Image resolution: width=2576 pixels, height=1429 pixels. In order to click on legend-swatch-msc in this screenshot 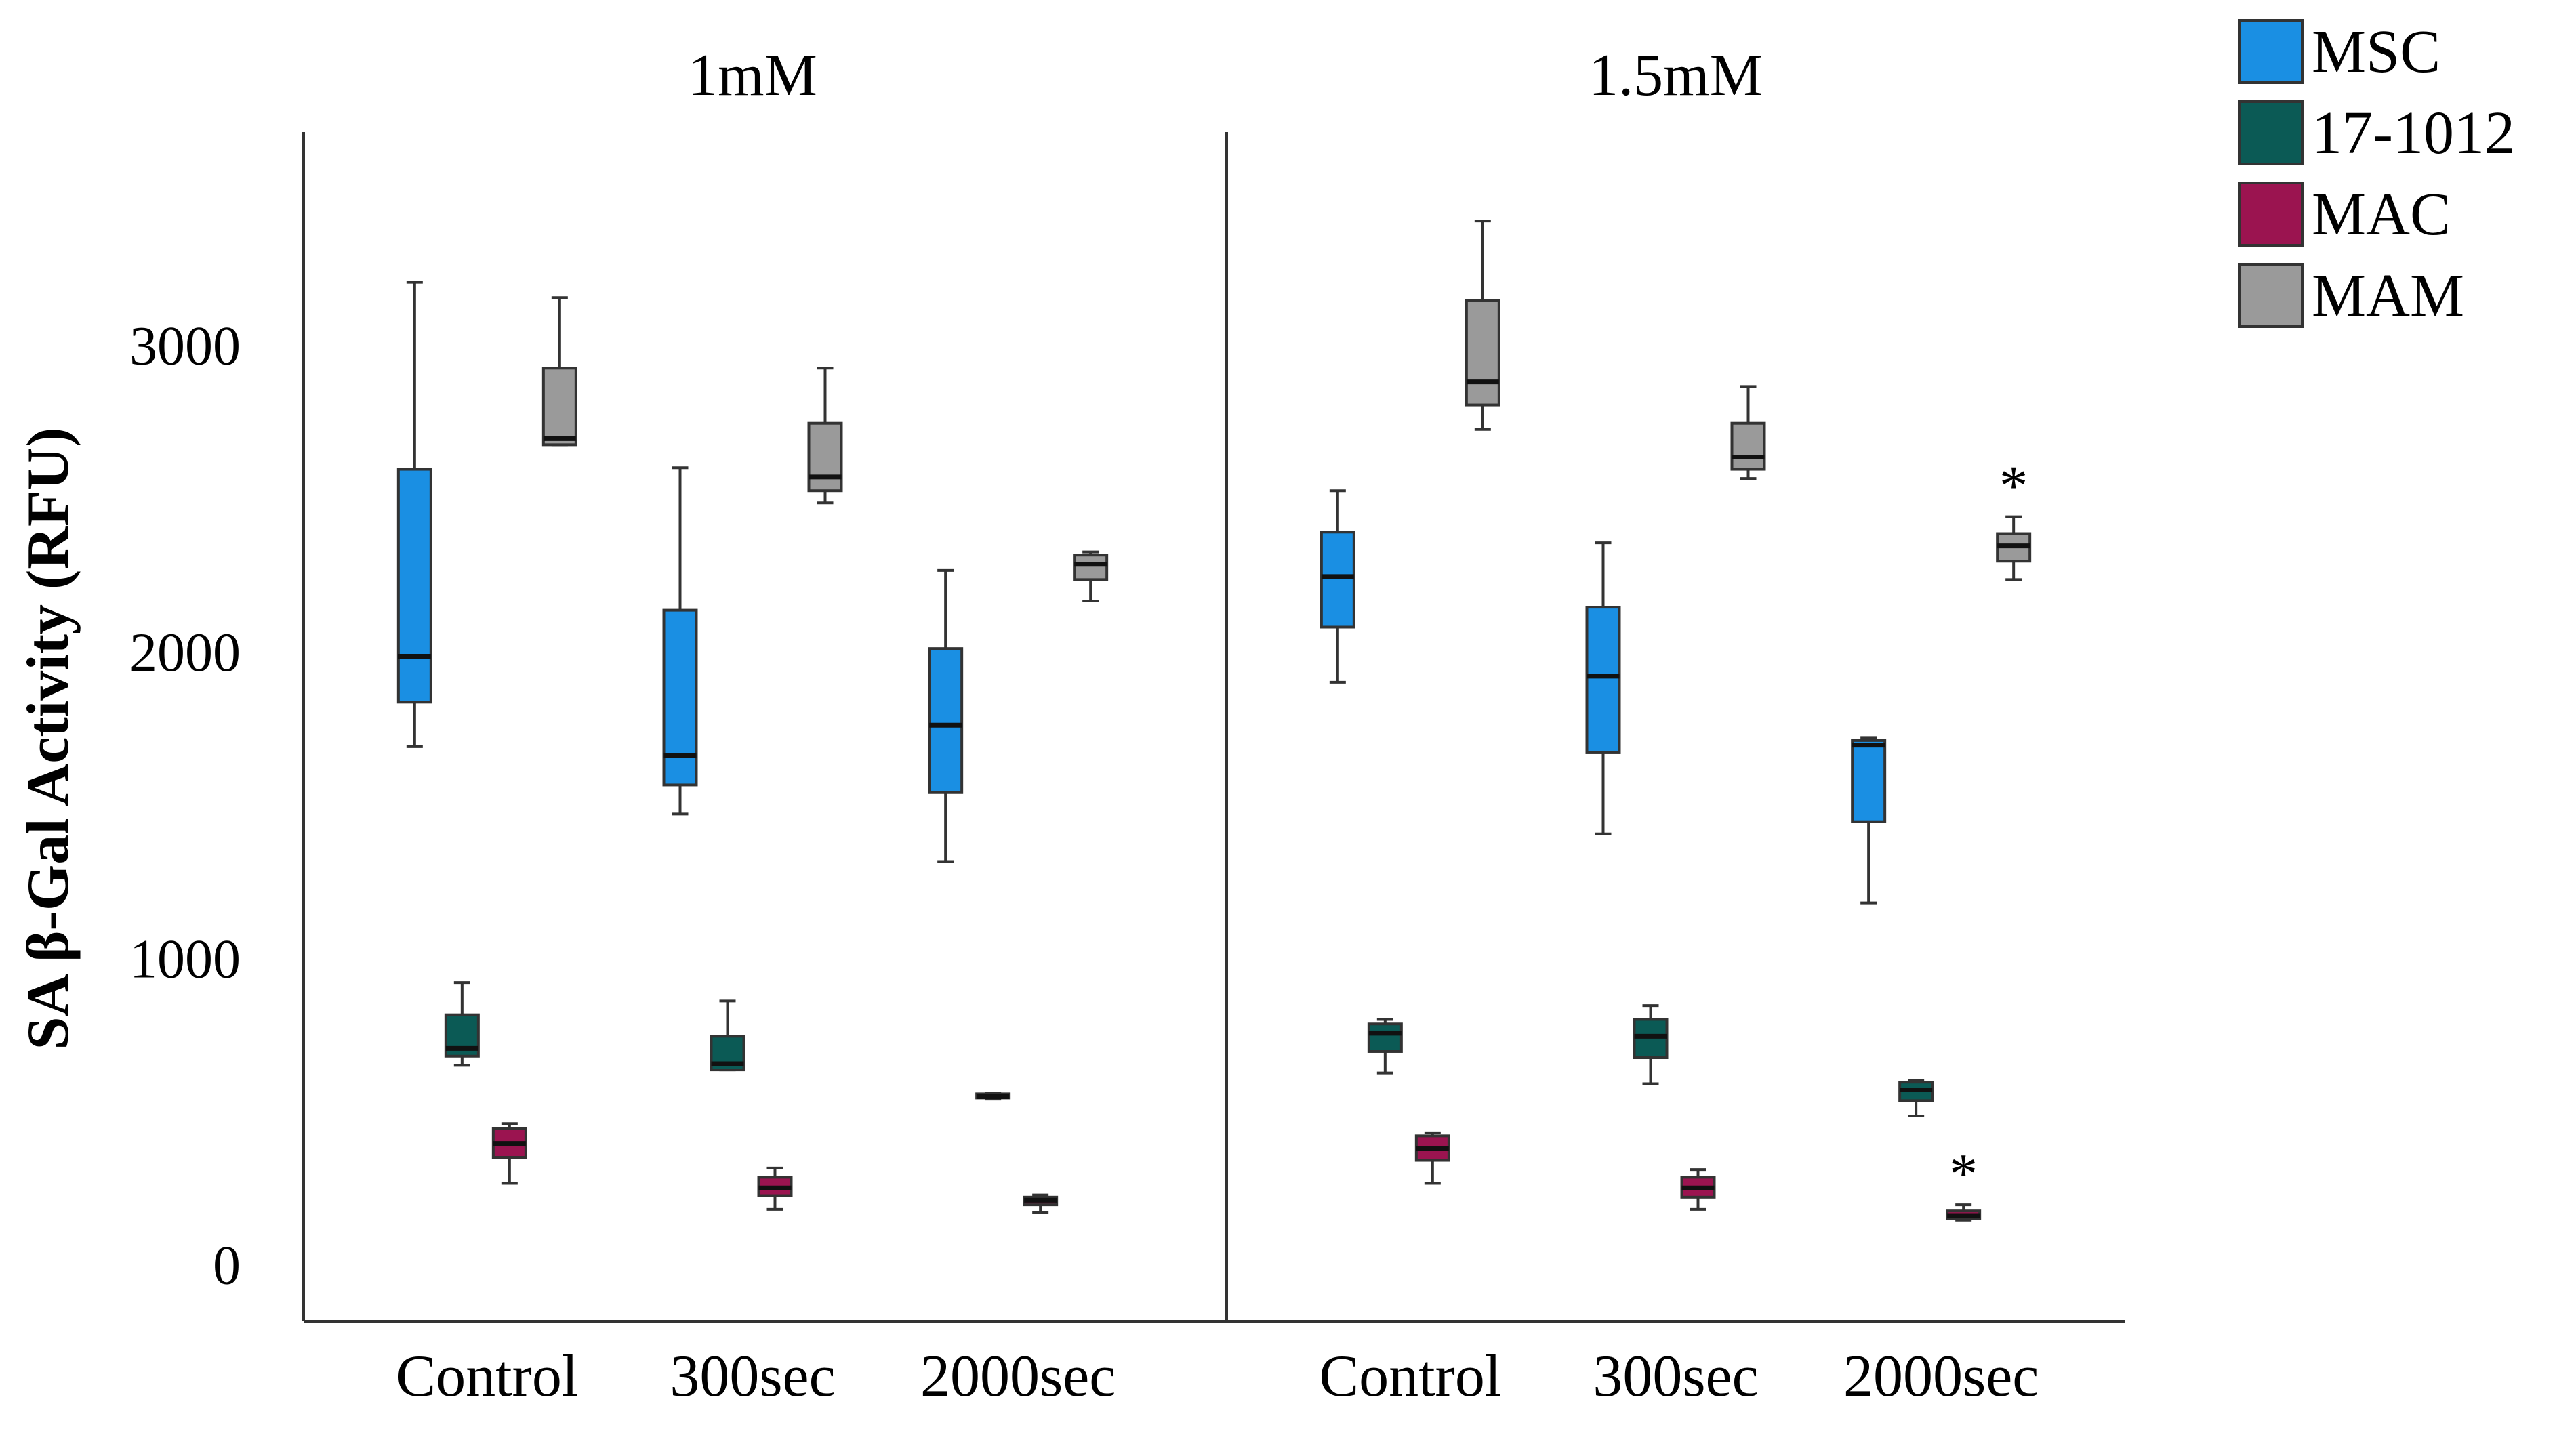, I will do `click(2271, 51)`.